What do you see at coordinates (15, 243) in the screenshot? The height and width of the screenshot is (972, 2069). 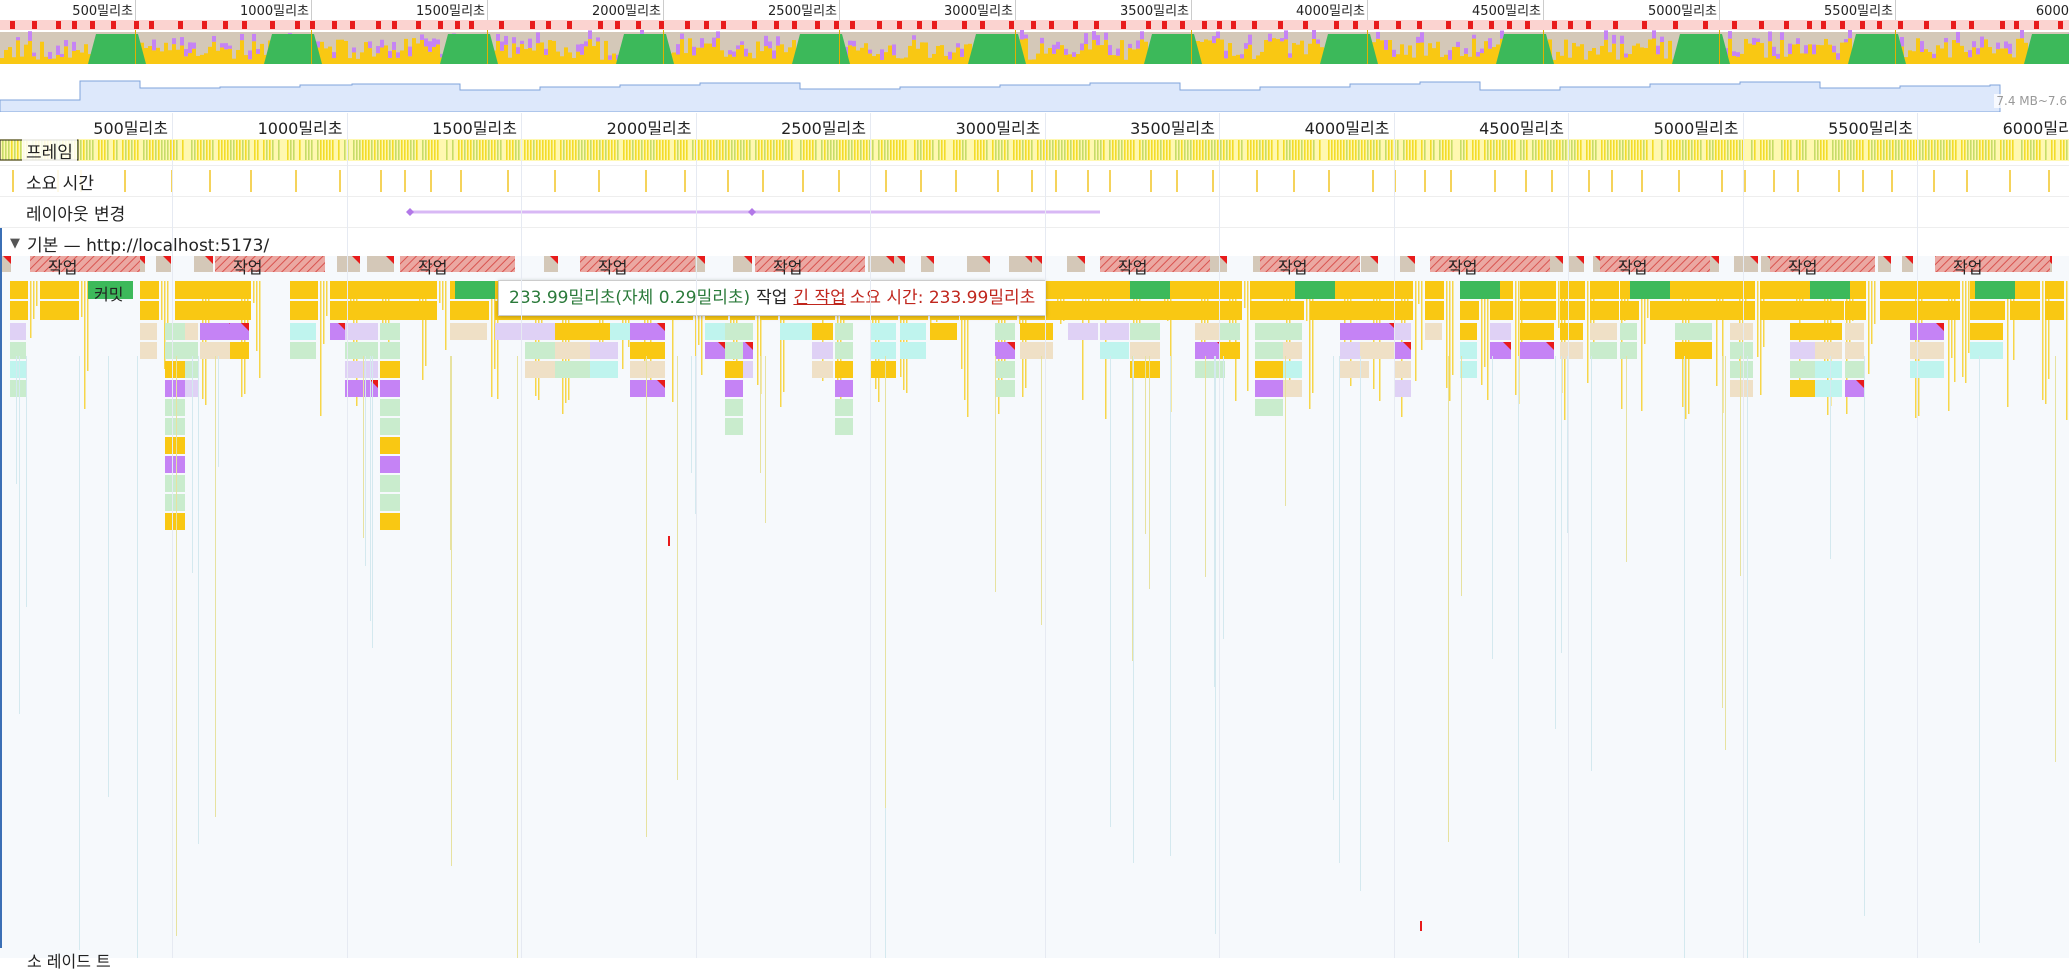 I see `expand-triangle-icon: ▼` at bounding box center [15, 243].